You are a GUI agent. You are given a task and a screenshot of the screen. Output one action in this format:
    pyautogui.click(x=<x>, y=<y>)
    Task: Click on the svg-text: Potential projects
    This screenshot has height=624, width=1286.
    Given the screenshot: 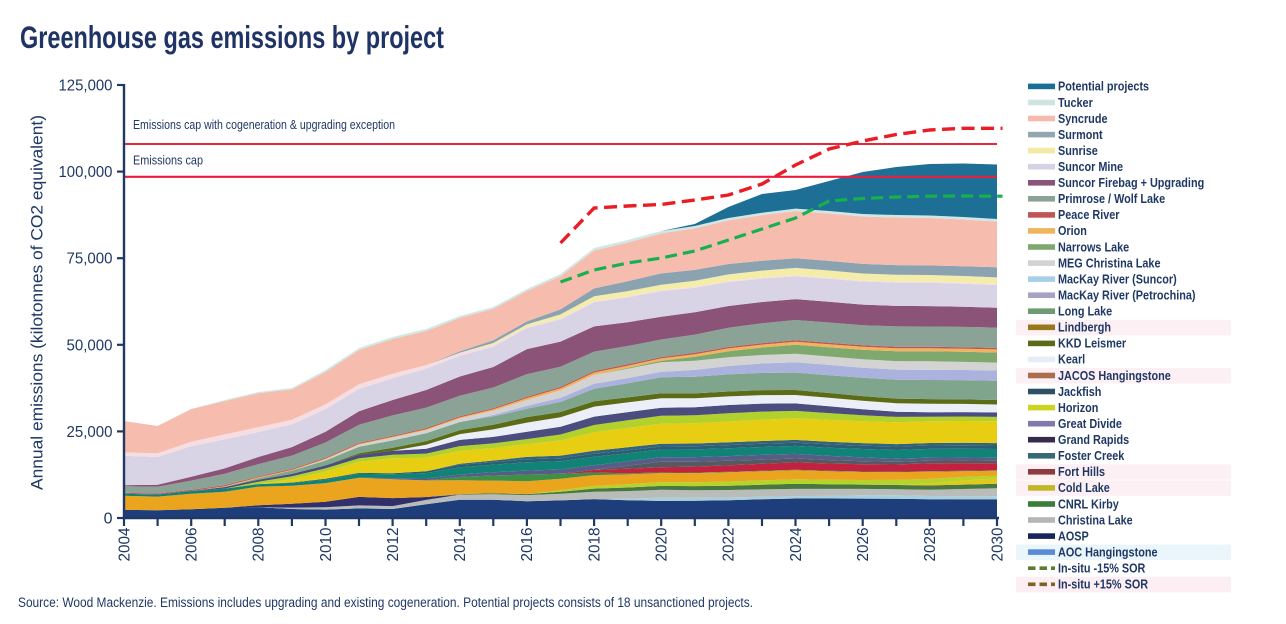 What is the action you would take?
    pyautogui.click(x=1103, y=87)
    